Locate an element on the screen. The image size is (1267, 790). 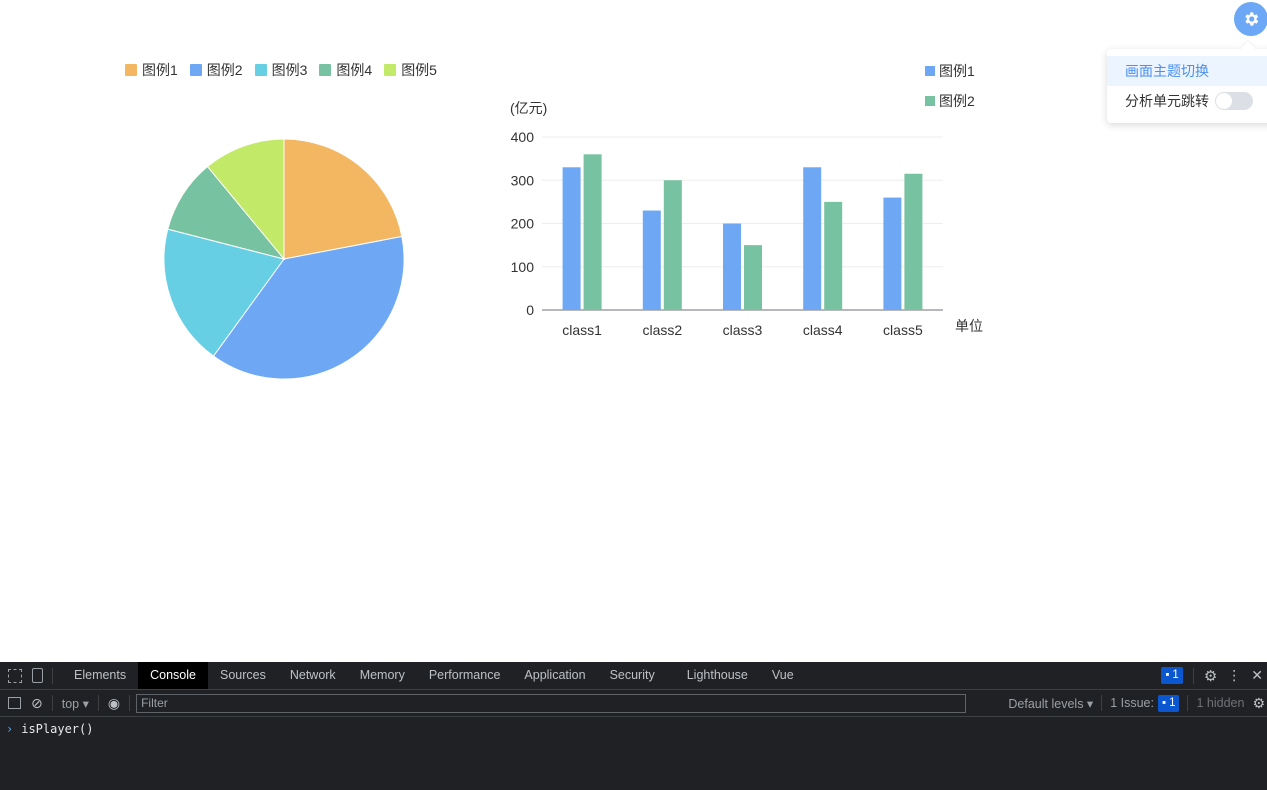
unit-jump-menu-item: 分析单元跳转 is located at coordinates (1187, 101).